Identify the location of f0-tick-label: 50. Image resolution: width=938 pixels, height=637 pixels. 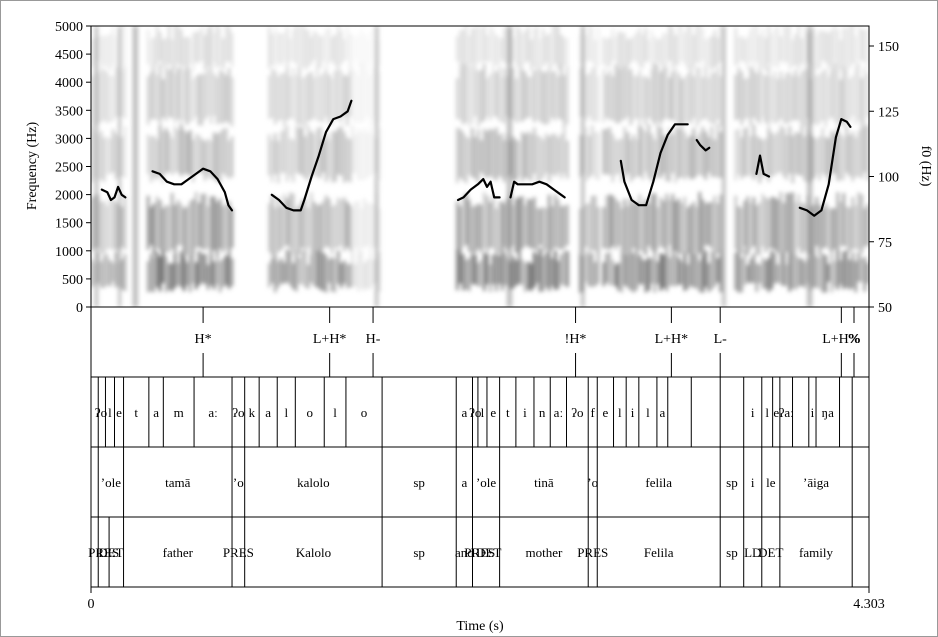
(885, 308).